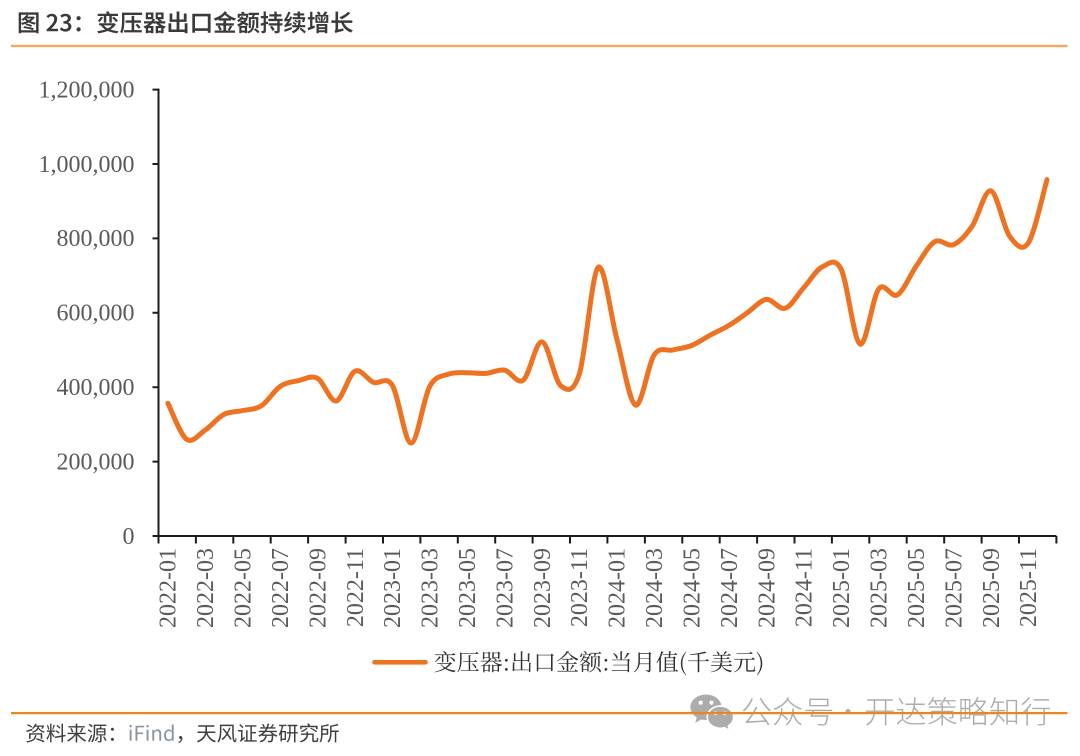  What do you see at coordinates (543, 588) in the screenshot?
I see `svg-text: 2023-09` at bounding box center [543, 588].